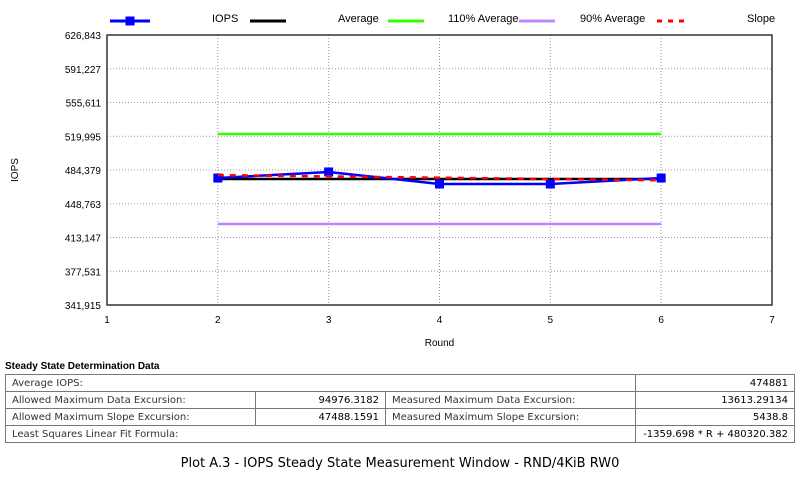  I want to click on allowed-slope-value: 47488.1591, so click(320, 417).